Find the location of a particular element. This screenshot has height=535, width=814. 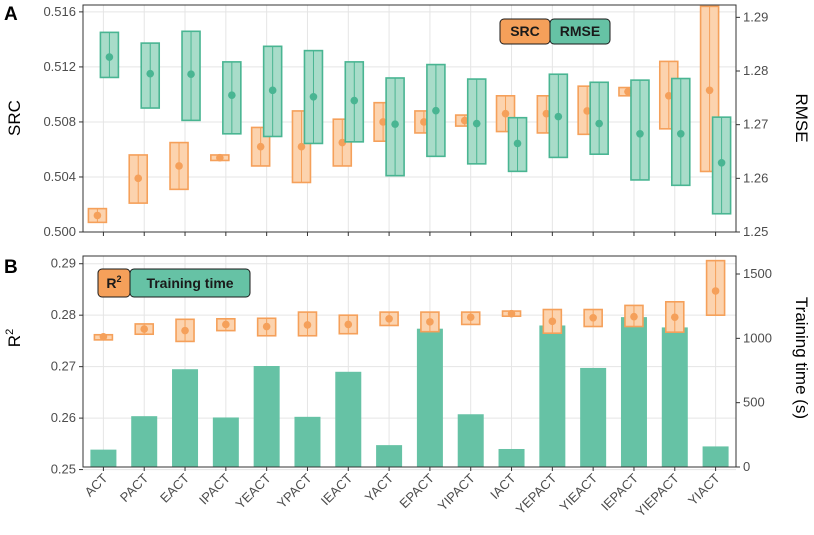

panel-b-left-tick-label: 0.27 is located at coordinates (63, 366).